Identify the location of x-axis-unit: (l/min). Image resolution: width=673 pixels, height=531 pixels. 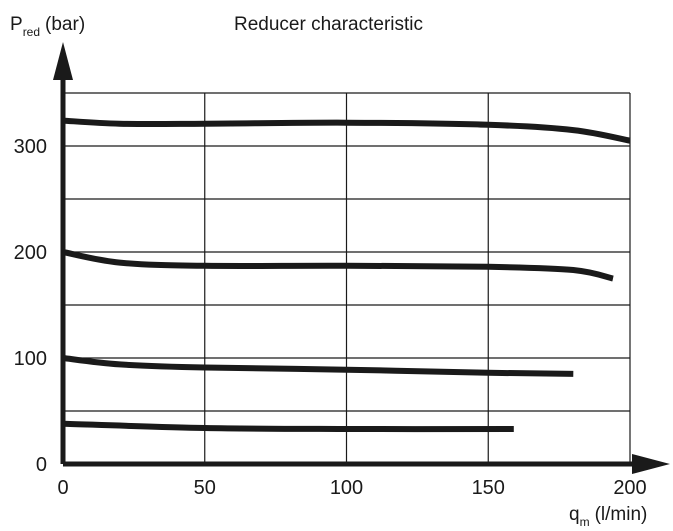
(621, 514).